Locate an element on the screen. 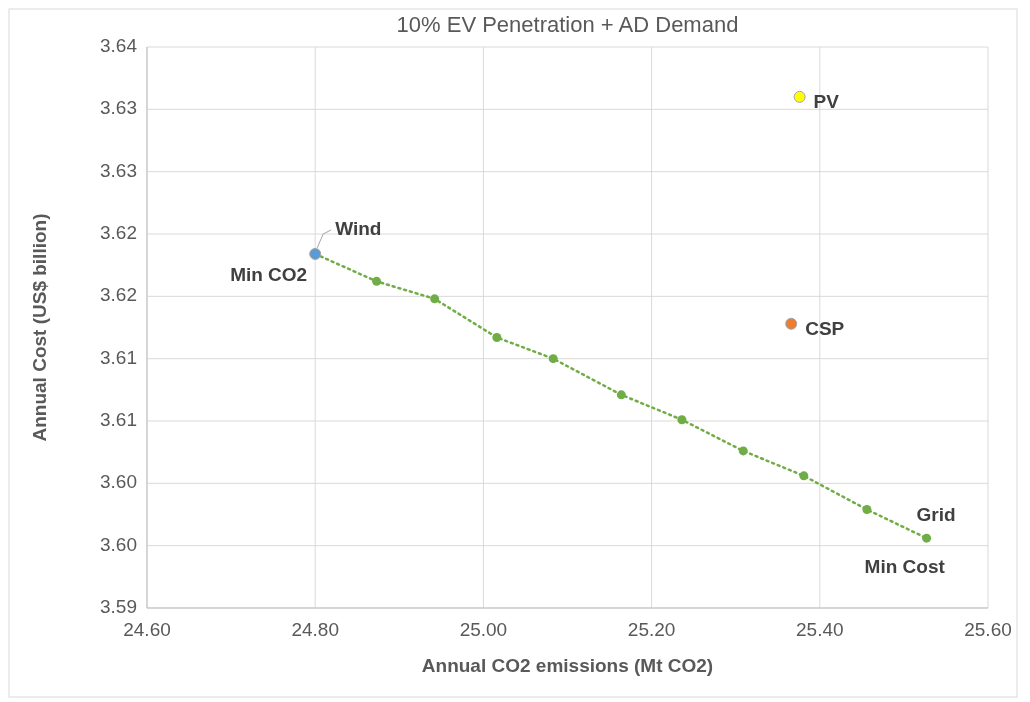 Image resolution: width=1030 pixels, height=702 pixels. x-tick-label: 24.60 is located at coordinates (147, 629).